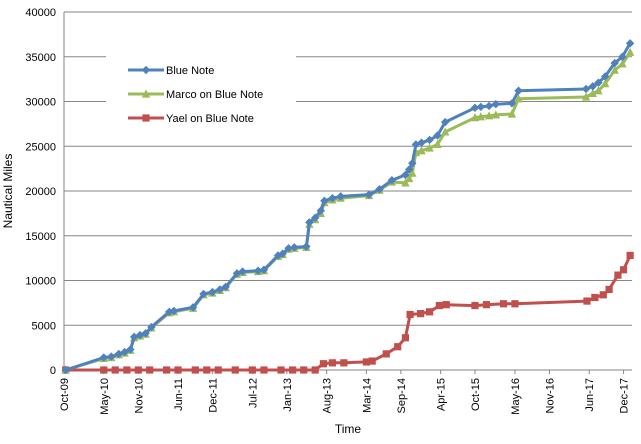 This screenshot has height=444, width=641. I want to click on legend-entry: Blue Note, so click(171, 71).